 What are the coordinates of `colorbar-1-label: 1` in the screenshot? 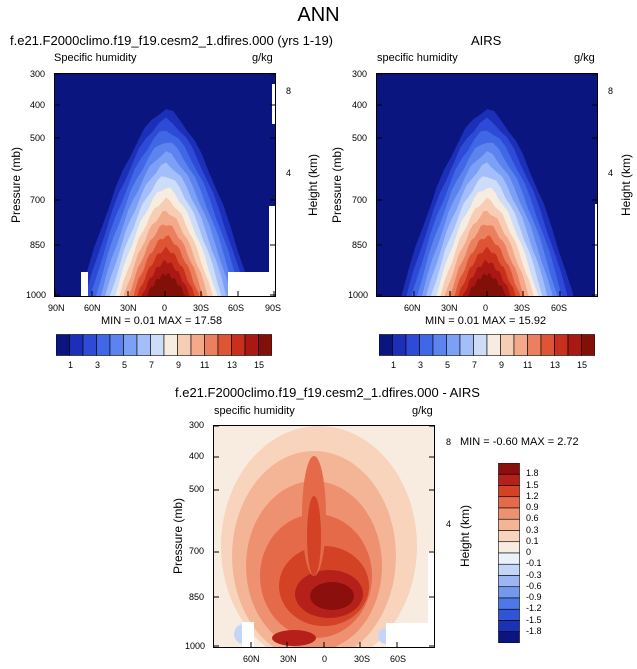 It's located at (71, 365).